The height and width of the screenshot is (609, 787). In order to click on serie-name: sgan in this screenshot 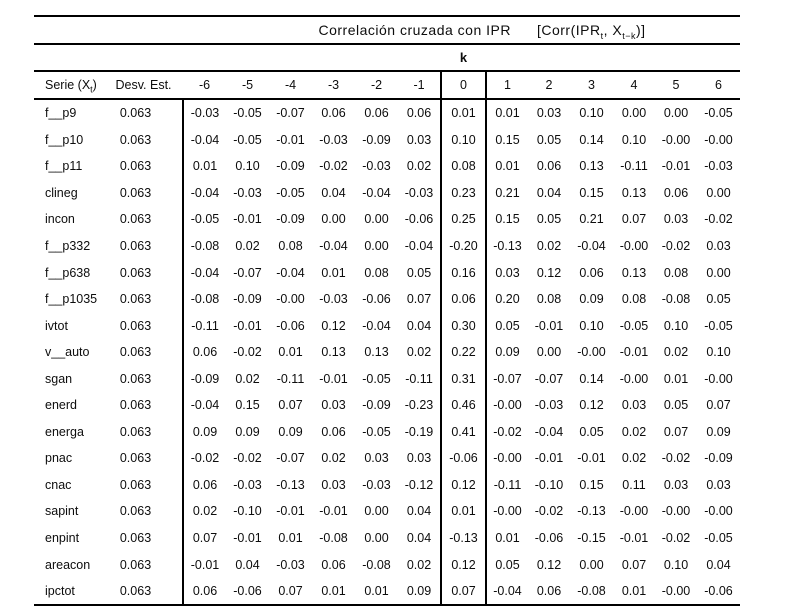, I will do `click(59, 378)`.